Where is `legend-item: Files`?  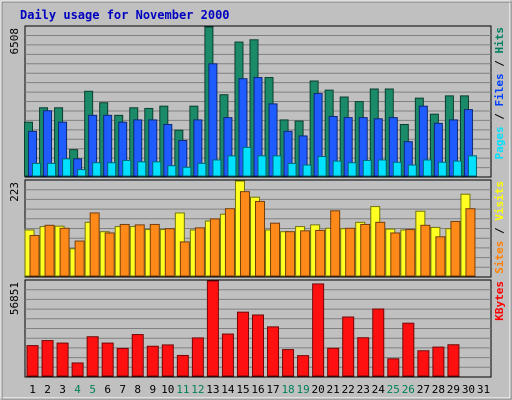 legend-item: Files is located at coordinates (499, 89).